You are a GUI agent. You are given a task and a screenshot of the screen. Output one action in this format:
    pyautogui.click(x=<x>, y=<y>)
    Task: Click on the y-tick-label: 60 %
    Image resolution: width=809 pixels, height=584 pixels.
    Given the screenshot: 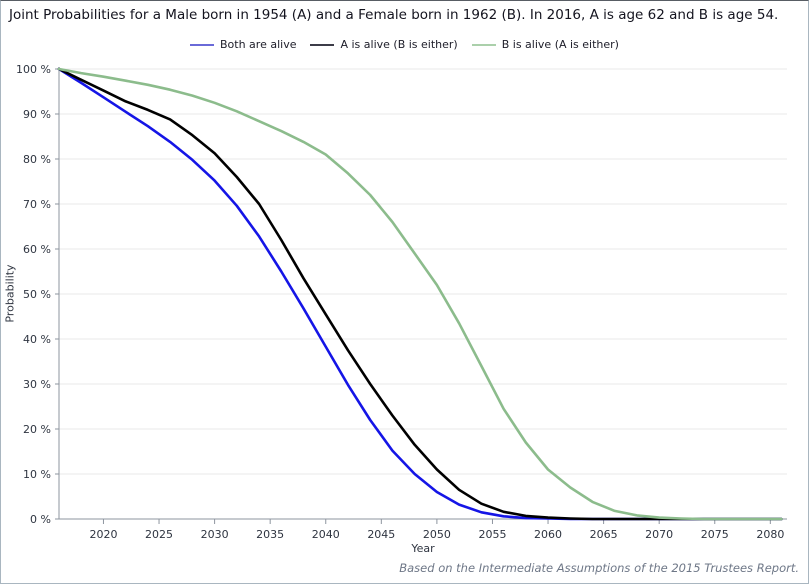 What is the action you would take?
    pyautogui.click(x=37, y=249)
    